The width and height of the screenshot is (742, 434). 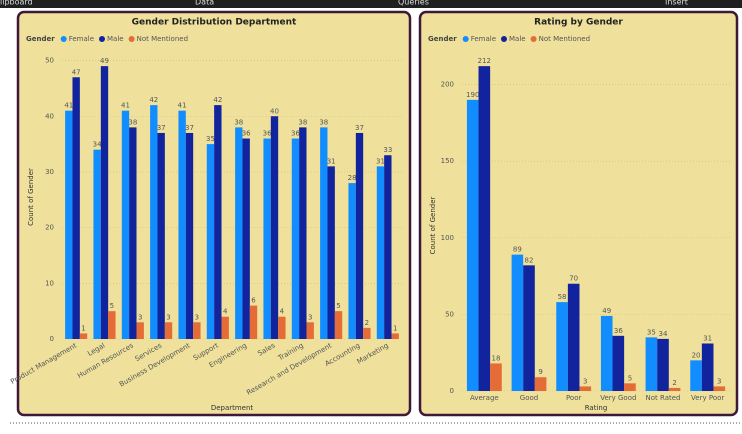 I want to click on data-label: 190, so click(x=472, y=95).